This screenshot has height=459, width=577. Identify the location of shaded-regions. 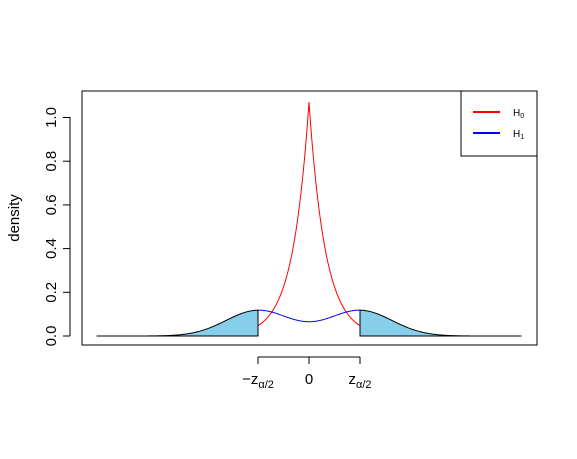
(309, 323).